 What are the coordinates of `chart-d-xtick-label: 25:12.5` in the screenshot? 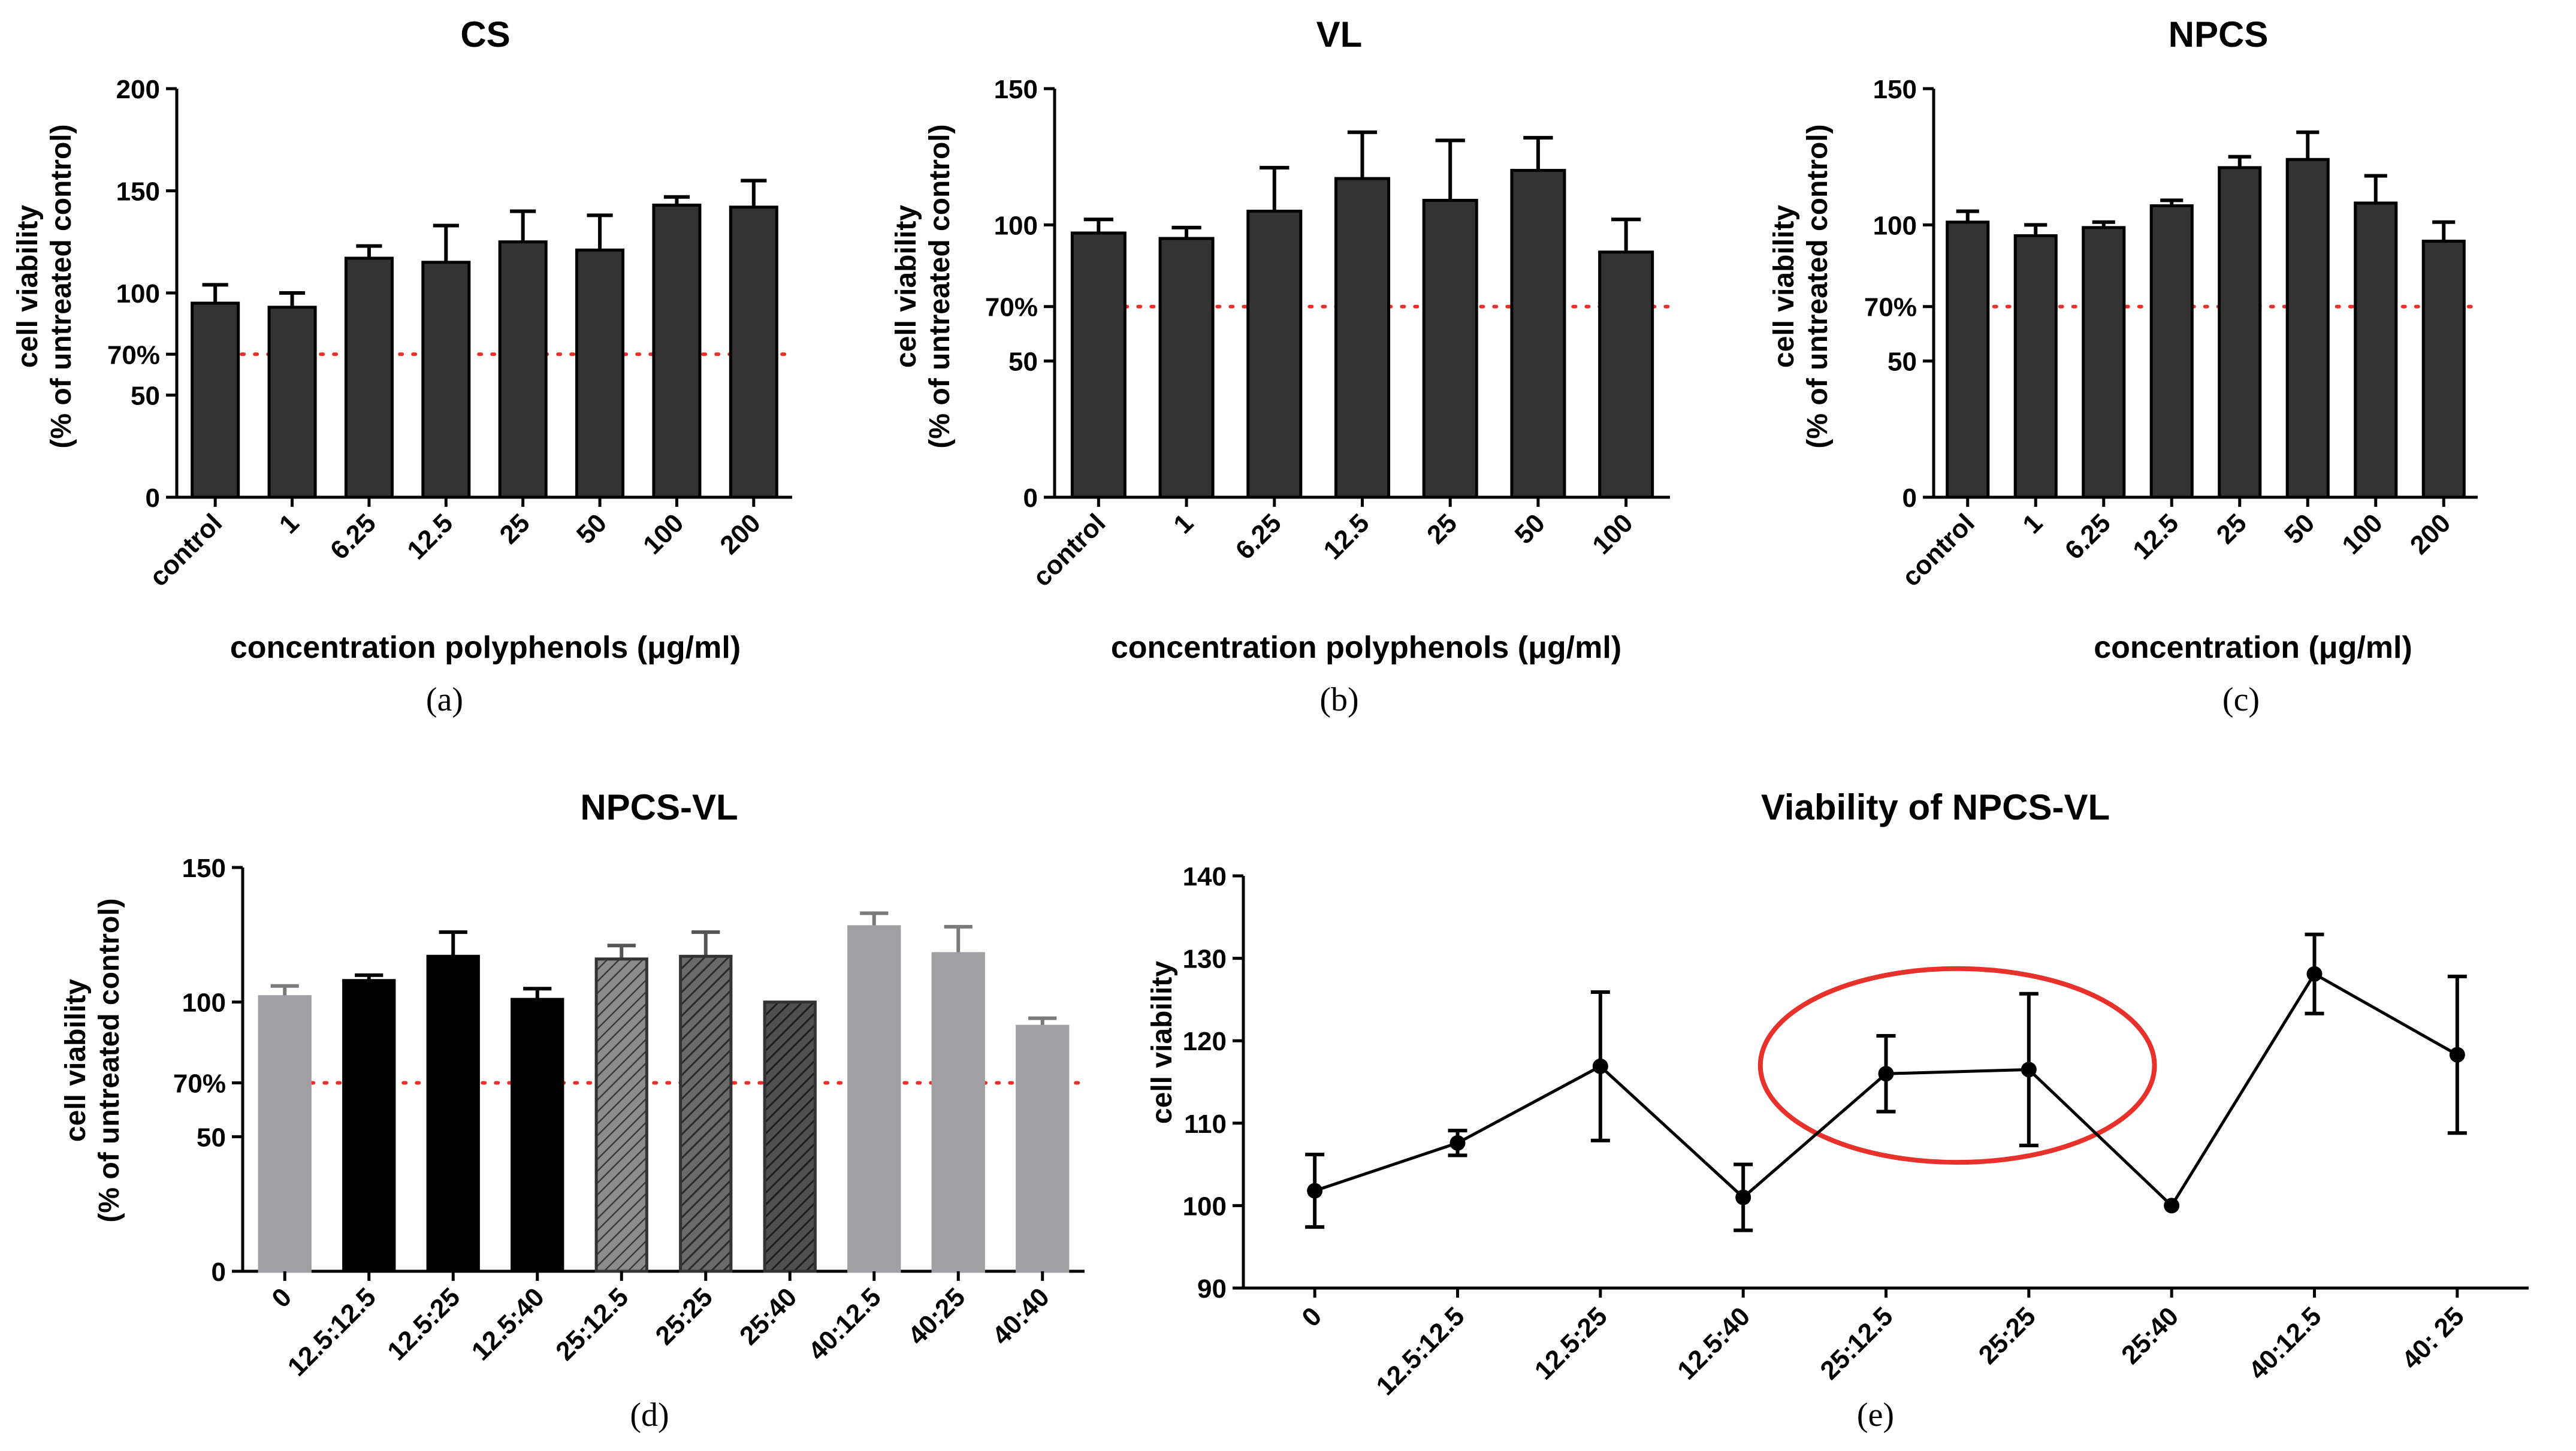 It's located at (592, 1324).